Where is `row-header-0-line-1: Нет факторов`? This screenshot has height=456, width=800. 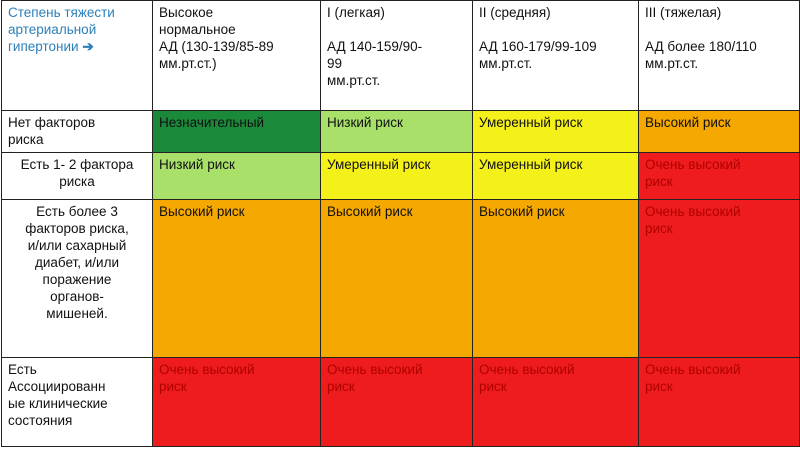 row-header-0-line-1: Нет факторов is located at coordinates (52, 122).